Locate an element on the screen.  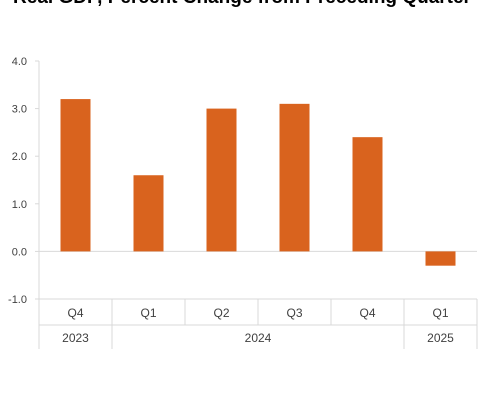
y-tick-label: 4.0 is located at coordinates (19, 62).